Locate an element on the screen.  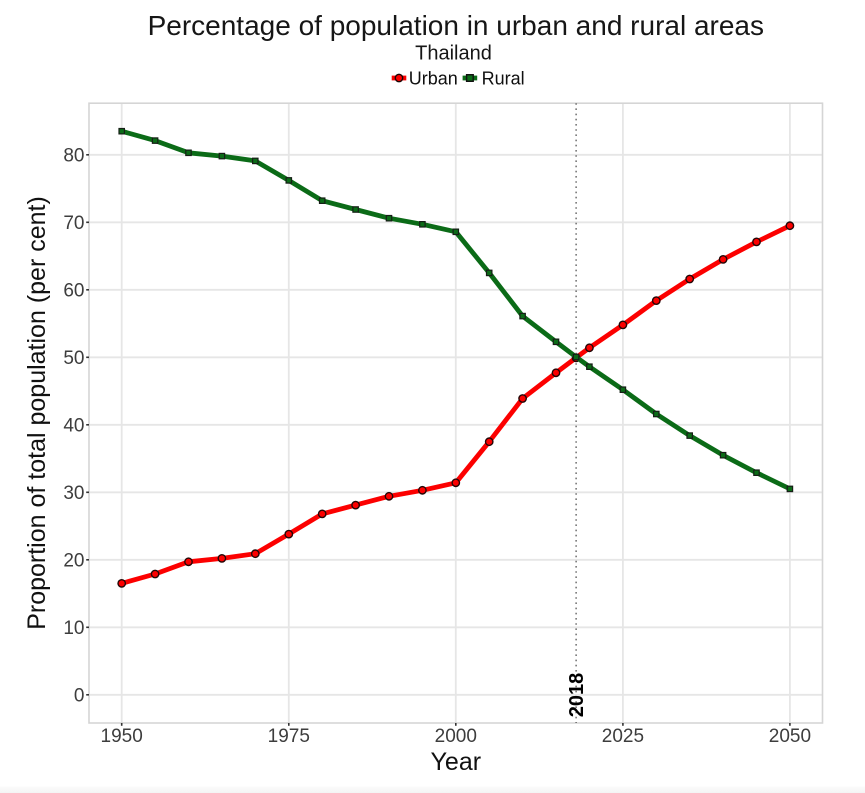
svg-text: 60 is located at coordinates (73, 290).